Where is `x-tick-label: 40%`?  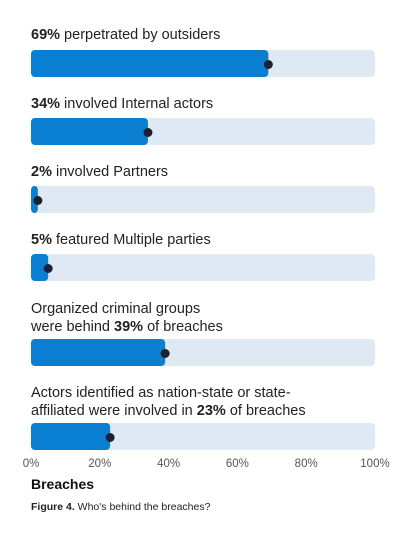
x-tick-label: 40% is located at coordinates (169, 464).